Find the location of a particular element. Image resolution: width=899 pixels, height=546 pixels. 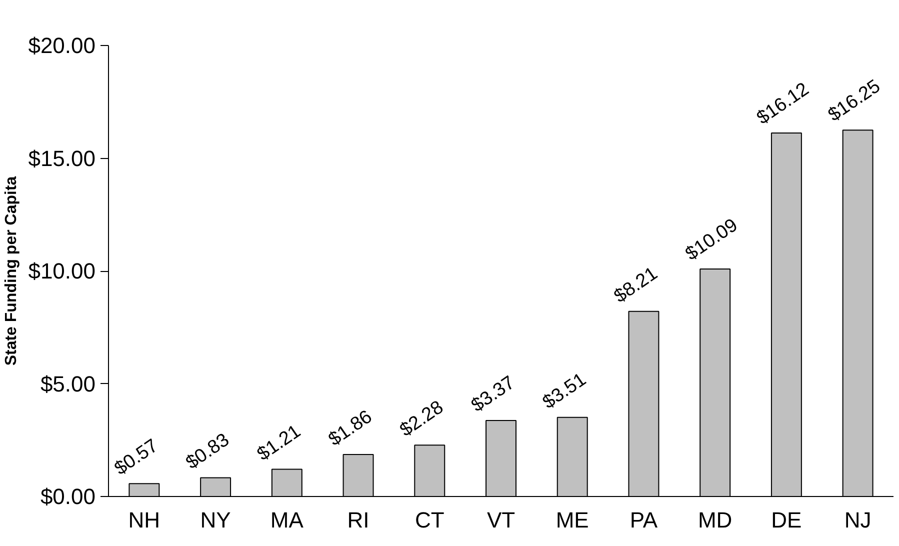

y-tick-label: $0.00 is located at coordinates (68, 496).